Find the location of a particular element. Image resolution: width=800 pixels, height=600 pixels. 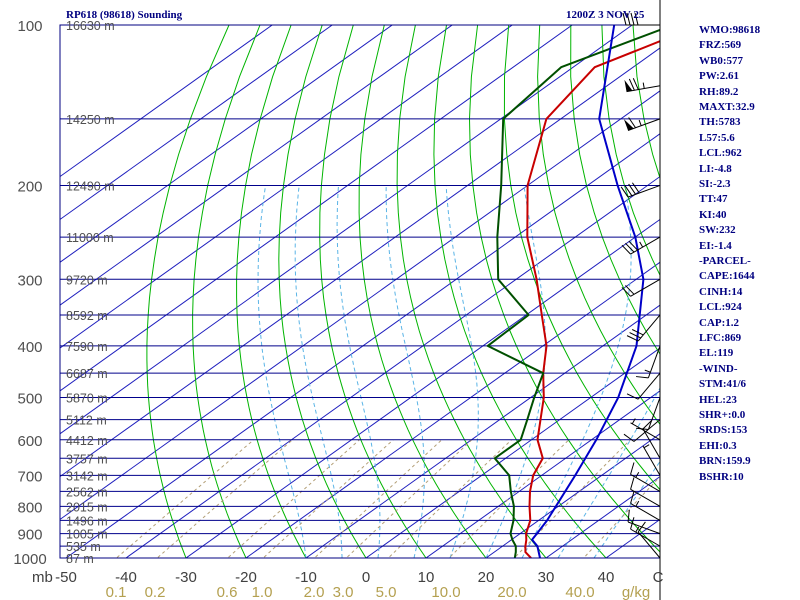

sounding-time-title: 1200Z 3 NOV 25 is located at coordinates (605, 15).